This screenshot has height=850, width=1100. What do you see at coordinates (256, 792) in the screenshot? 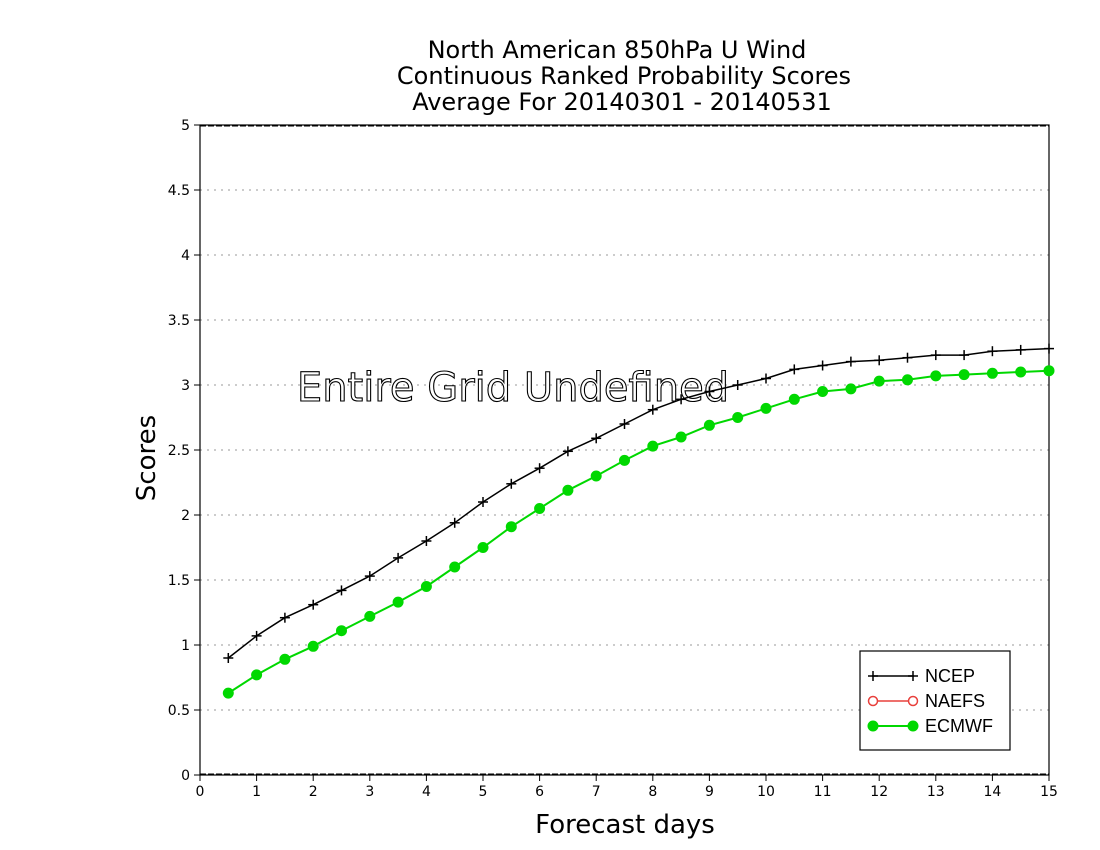
I see `x-tick-label: 1` at bounding box center [256, 792].